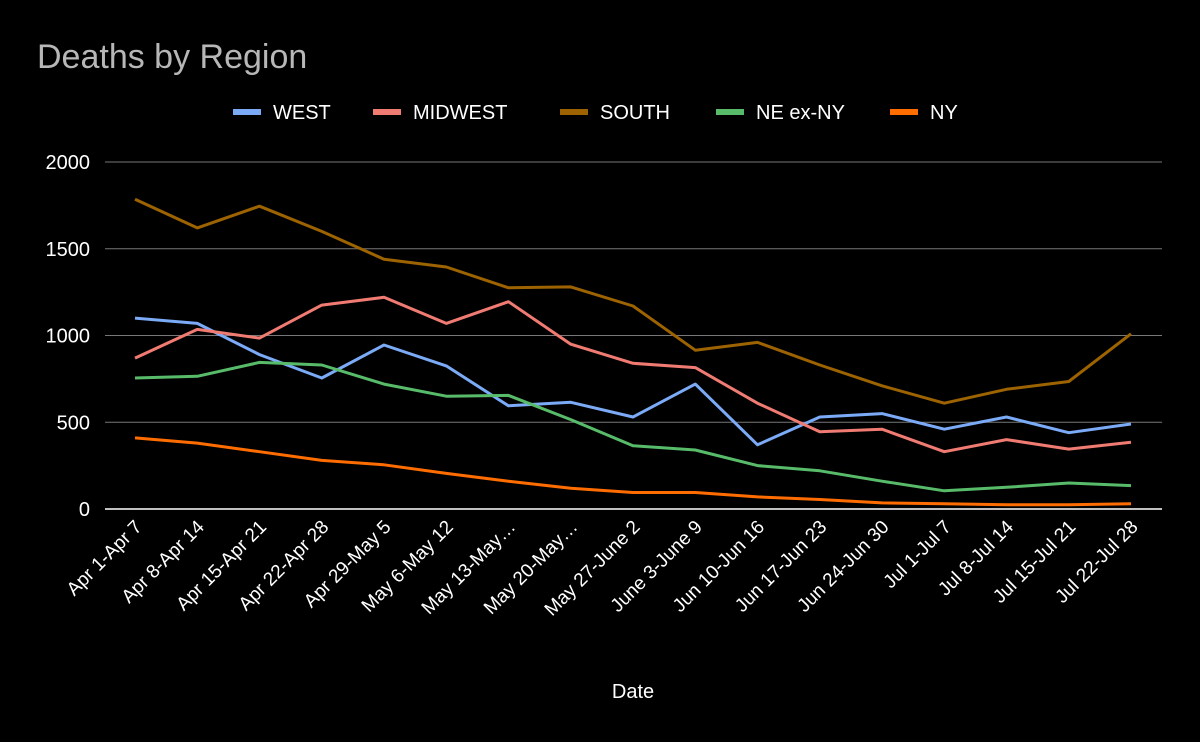  Describe the element at coordinates (944, 113) in the screenshot. I see `legend-label: NY` at that location.